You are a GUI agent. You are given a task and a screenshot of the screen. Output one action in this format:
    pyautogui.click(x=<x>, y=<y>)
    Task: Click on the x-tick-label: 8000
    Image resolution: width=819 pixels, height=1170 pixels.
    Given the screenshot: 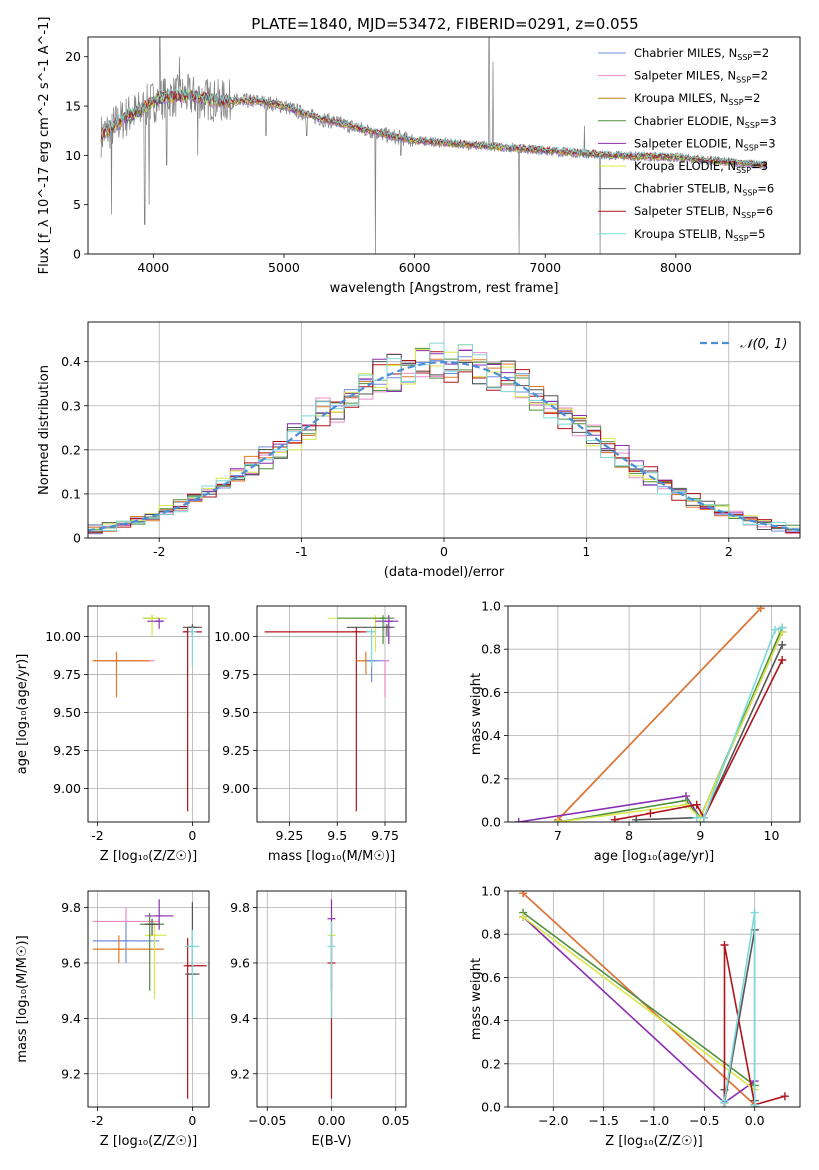 What is the action you would take?
    pyautogui.click(x=676, y=267)
    